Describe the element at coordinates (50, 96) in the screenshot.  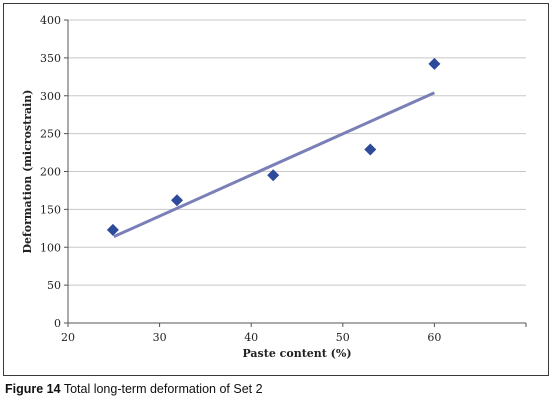
I see `y-tick-label: 300` at that location.